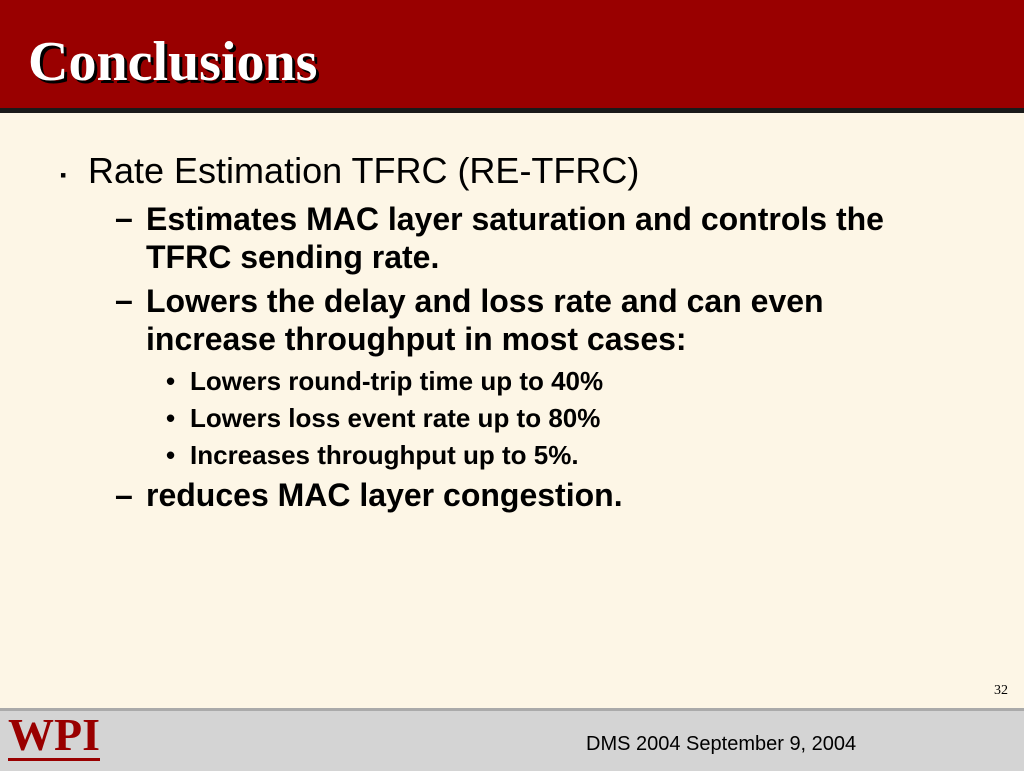 Image resolution: width=1024 pixels, height=771 pixels. What do you see at coordinates (1001, 690) in the screenshot?
I see `page-number: 32` at bounding box center [1001, 690].